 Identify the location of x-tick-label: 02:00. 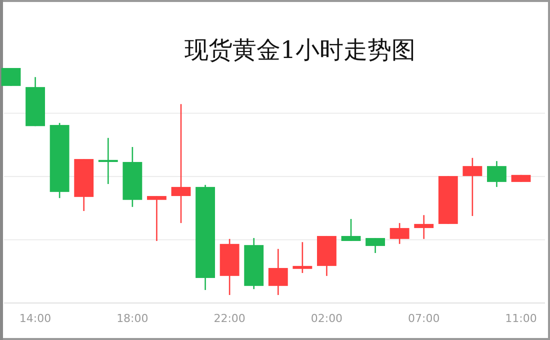
(326, 318).